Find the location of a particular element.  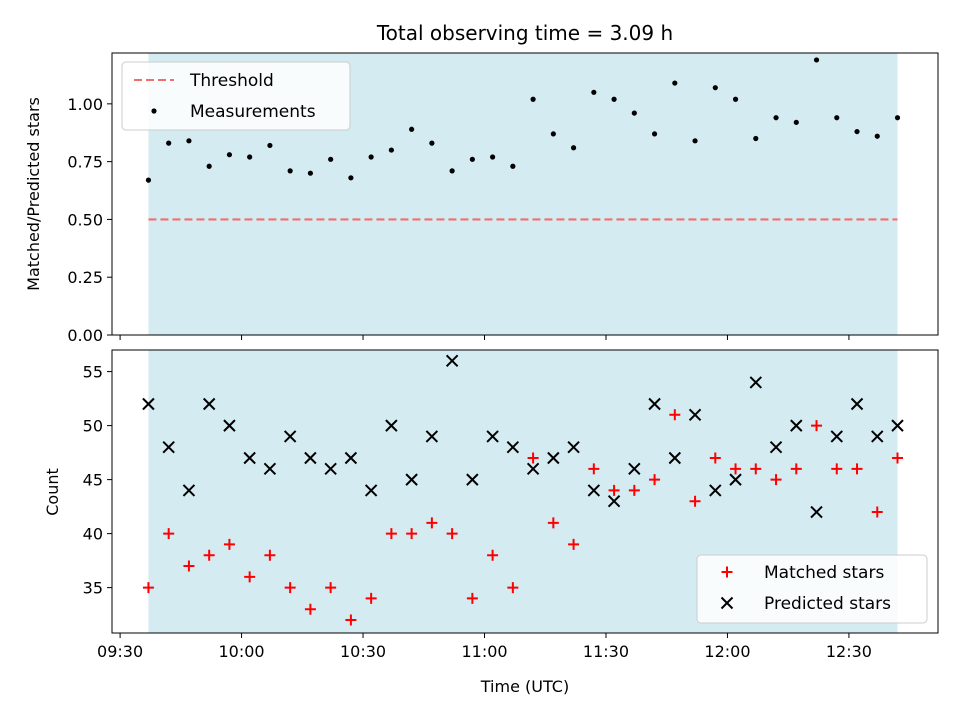

chart-title: Total observing time = 3.09 h is located at coordinates (524, 33).